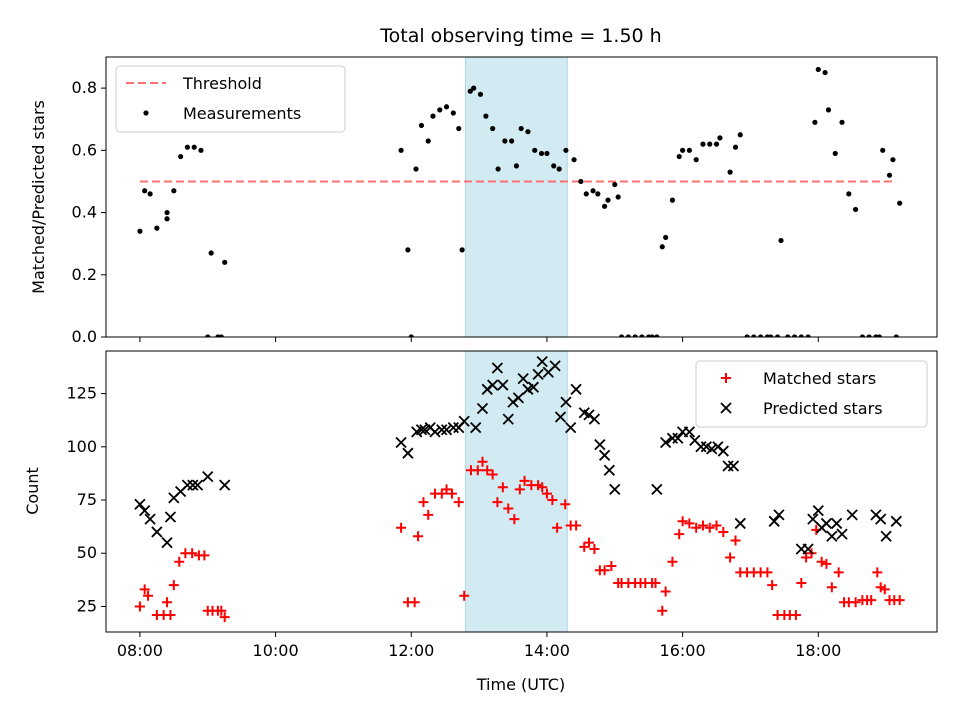 The width and height of the screenshot is (960, 720). I want to click on y-tick-label: 25, so click(87, 605).